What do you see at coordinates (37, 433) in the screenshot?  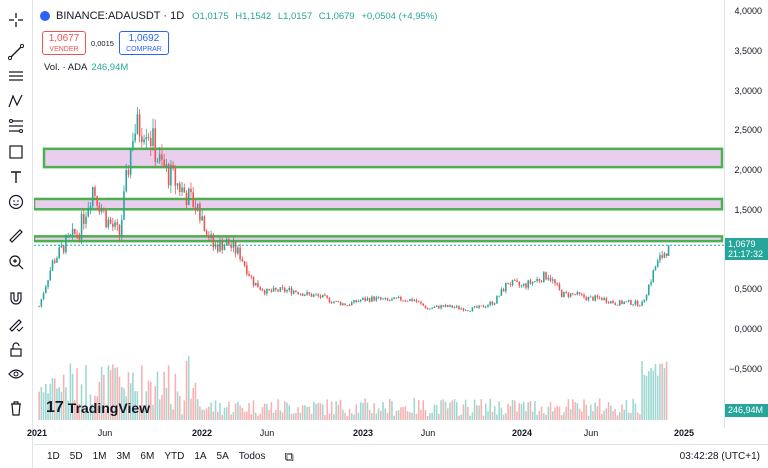 I see `time-tick: 2021` at bounding box center [37, 433].